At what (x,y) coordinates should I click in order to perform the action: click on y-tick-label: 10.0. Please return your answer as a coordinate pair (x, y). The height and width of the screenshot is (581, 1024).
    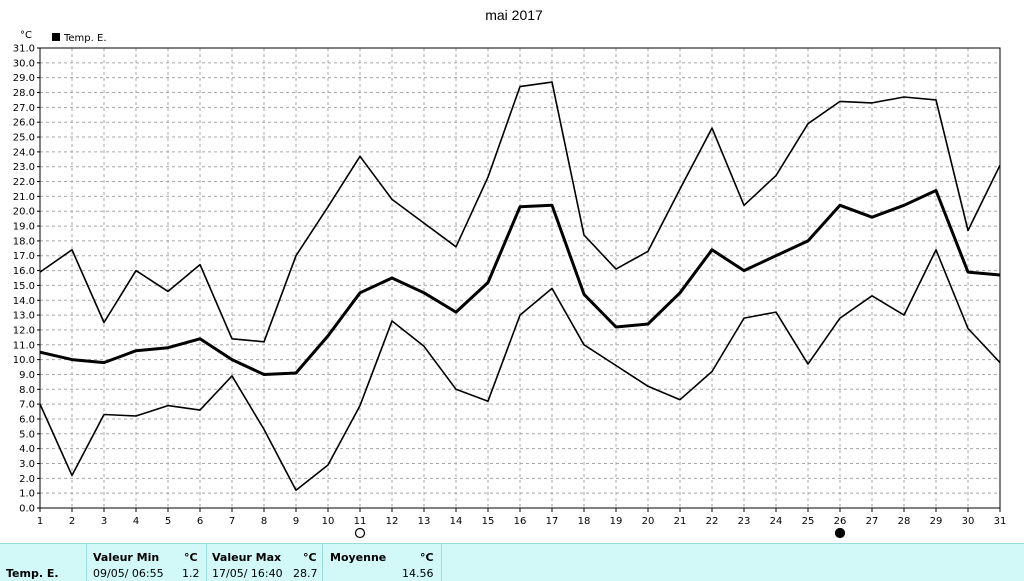
    Looking at the image, I should click on (24, 360).